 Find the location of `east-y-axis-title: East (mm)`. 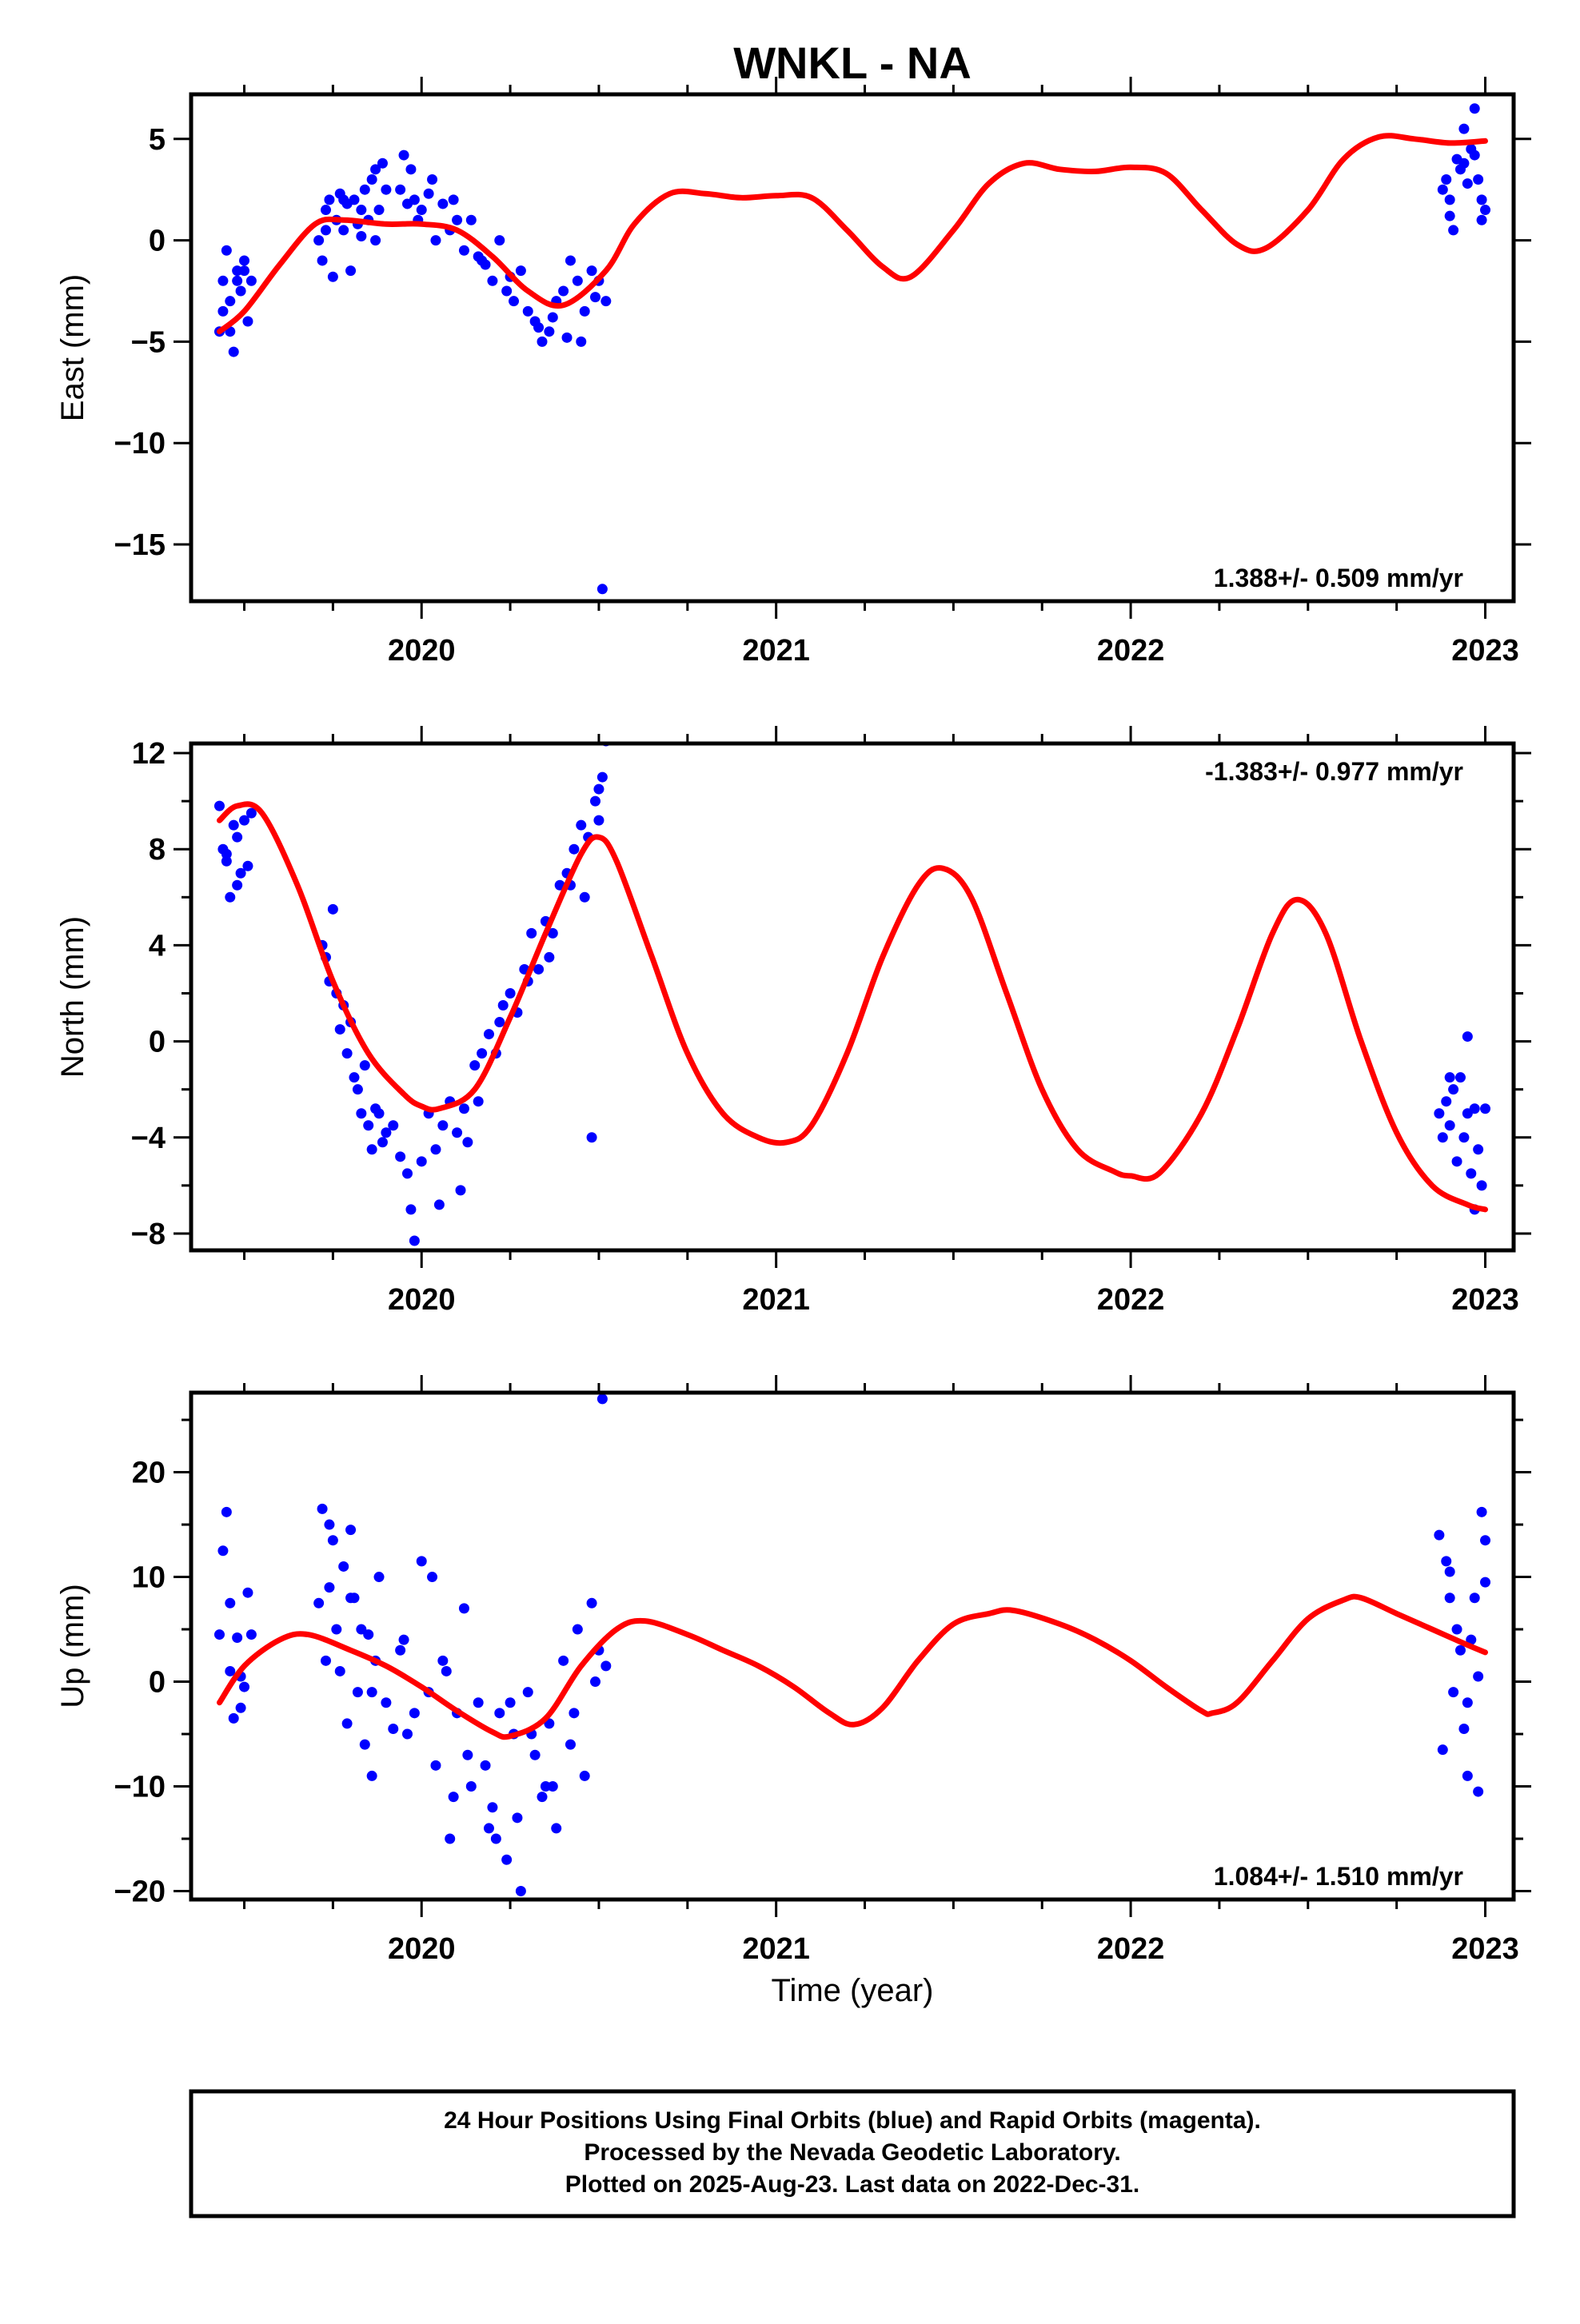

east-y-axis-title: East (mm) is located at coordinates (72, 348).